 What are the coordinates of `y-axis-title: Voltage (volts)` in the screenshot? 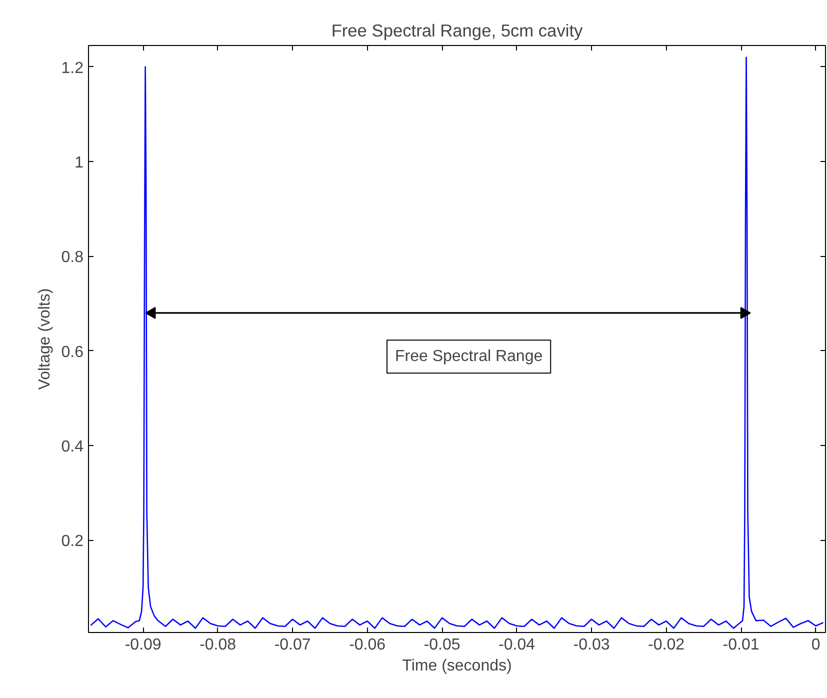 It's located at (45, 339).